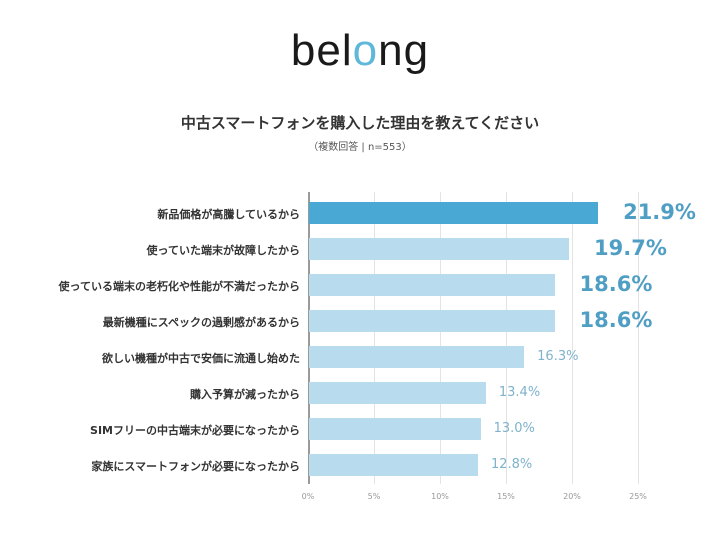 The image size is (720, 538). Describe the element at coordinates (179, 286) in the screenshot. I see `category-label: 使っている端末の老朽化や性能が不満だったから` at that location.